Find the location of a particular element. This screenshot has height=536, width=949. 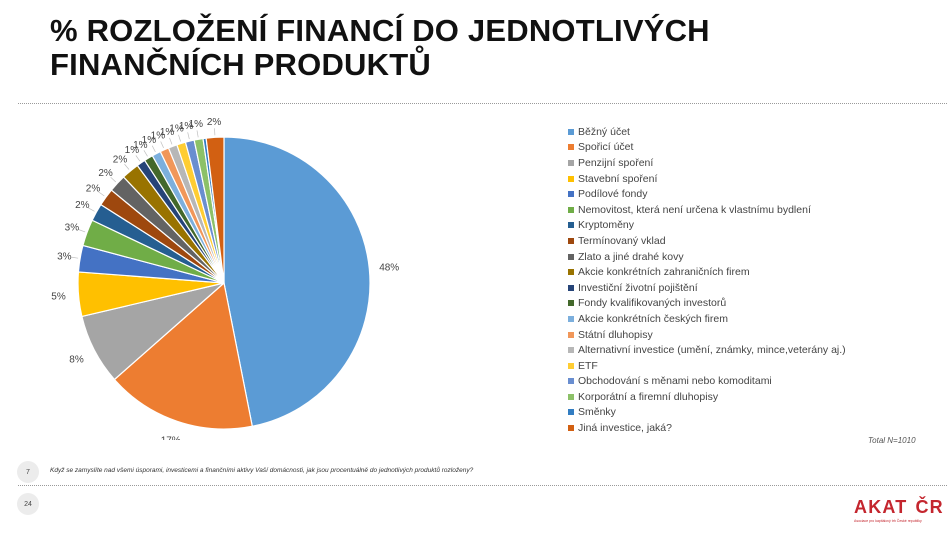

legend-item: Stavební spoření is located at coordinates (707, 179).